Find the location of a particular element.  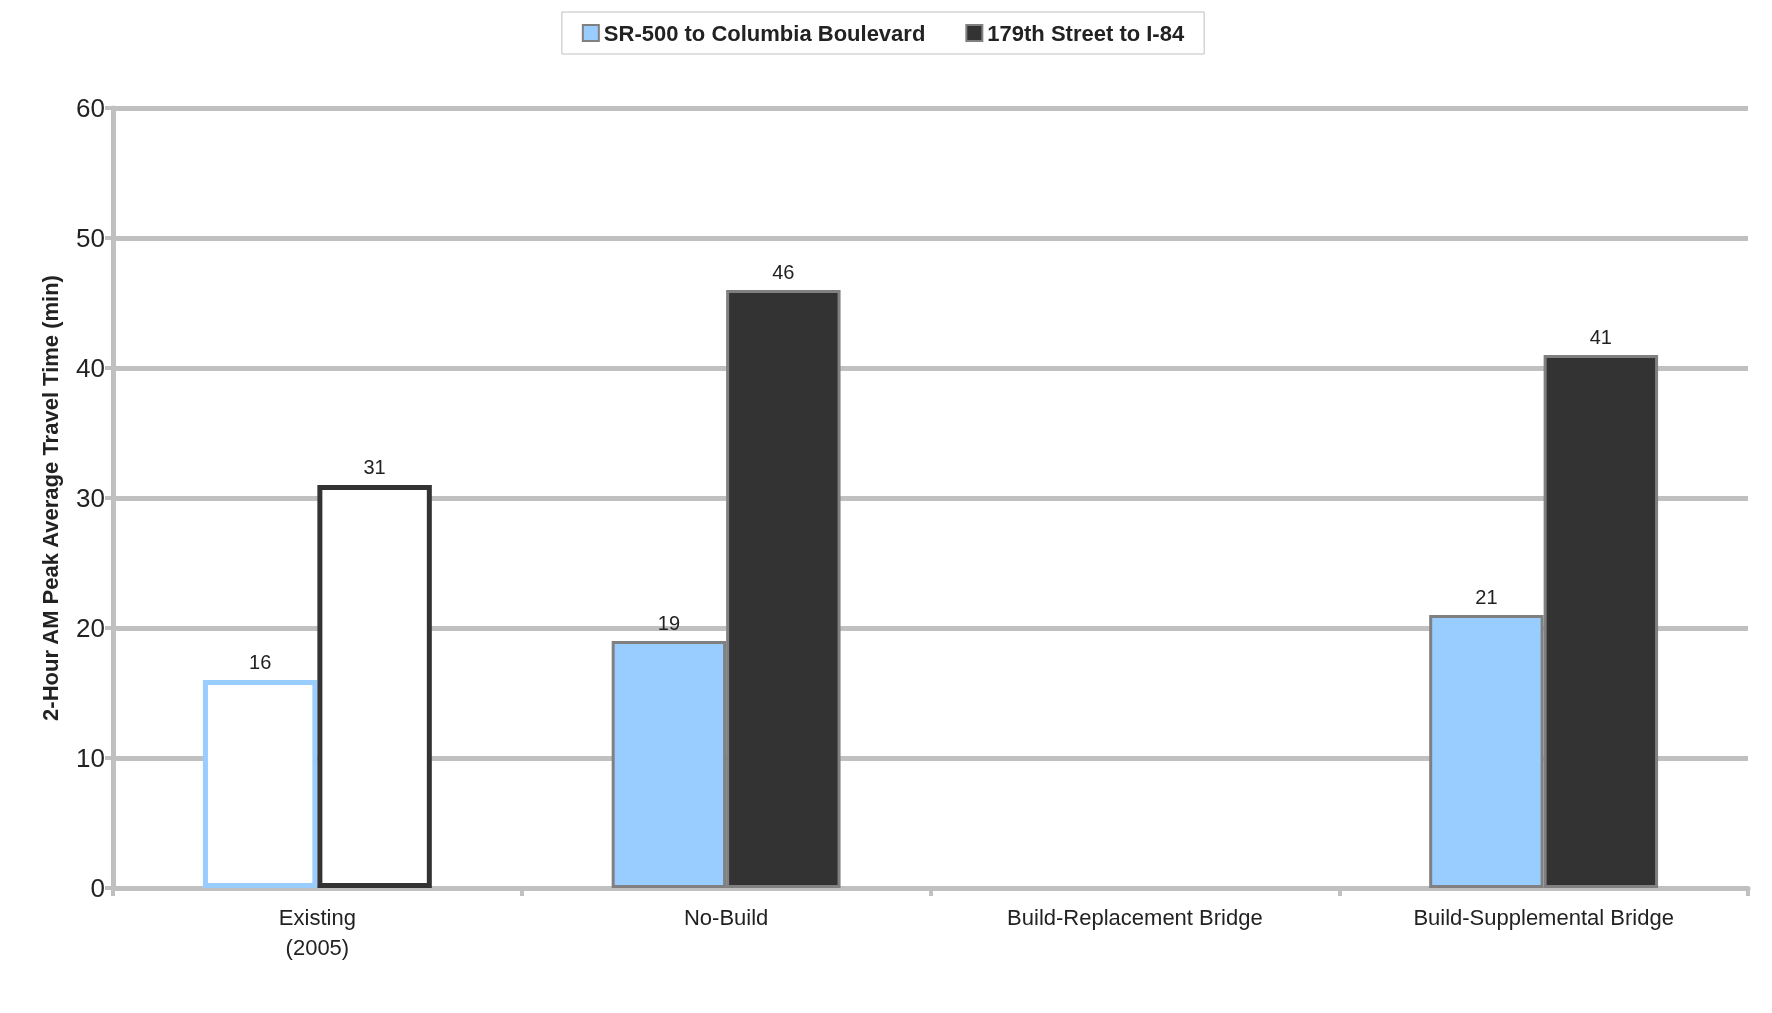

data-label: 21 is located at coordinates (1486, 597).